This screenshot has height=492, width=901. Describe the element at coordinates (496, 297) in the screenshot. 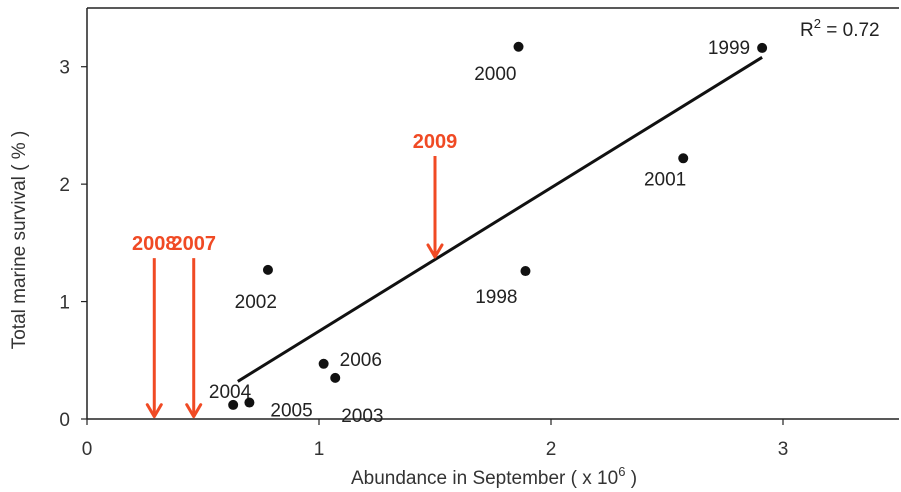

I see `point-label-1998: 1998` at that location.